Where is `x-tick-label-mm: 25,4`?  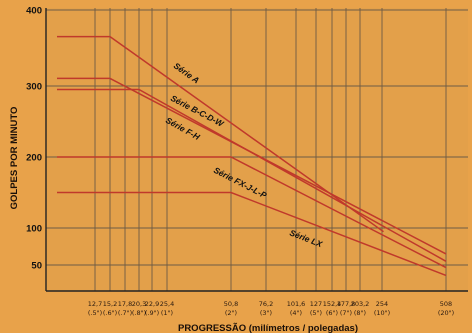 x-tick-label-mm: 25,4 is located at coordinates (167, 304).